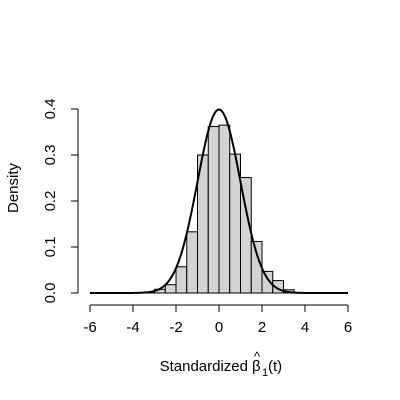  Describe the element at coordinates (219, 327) in the screenshot. I see `x-tick-label: 0` at that location.